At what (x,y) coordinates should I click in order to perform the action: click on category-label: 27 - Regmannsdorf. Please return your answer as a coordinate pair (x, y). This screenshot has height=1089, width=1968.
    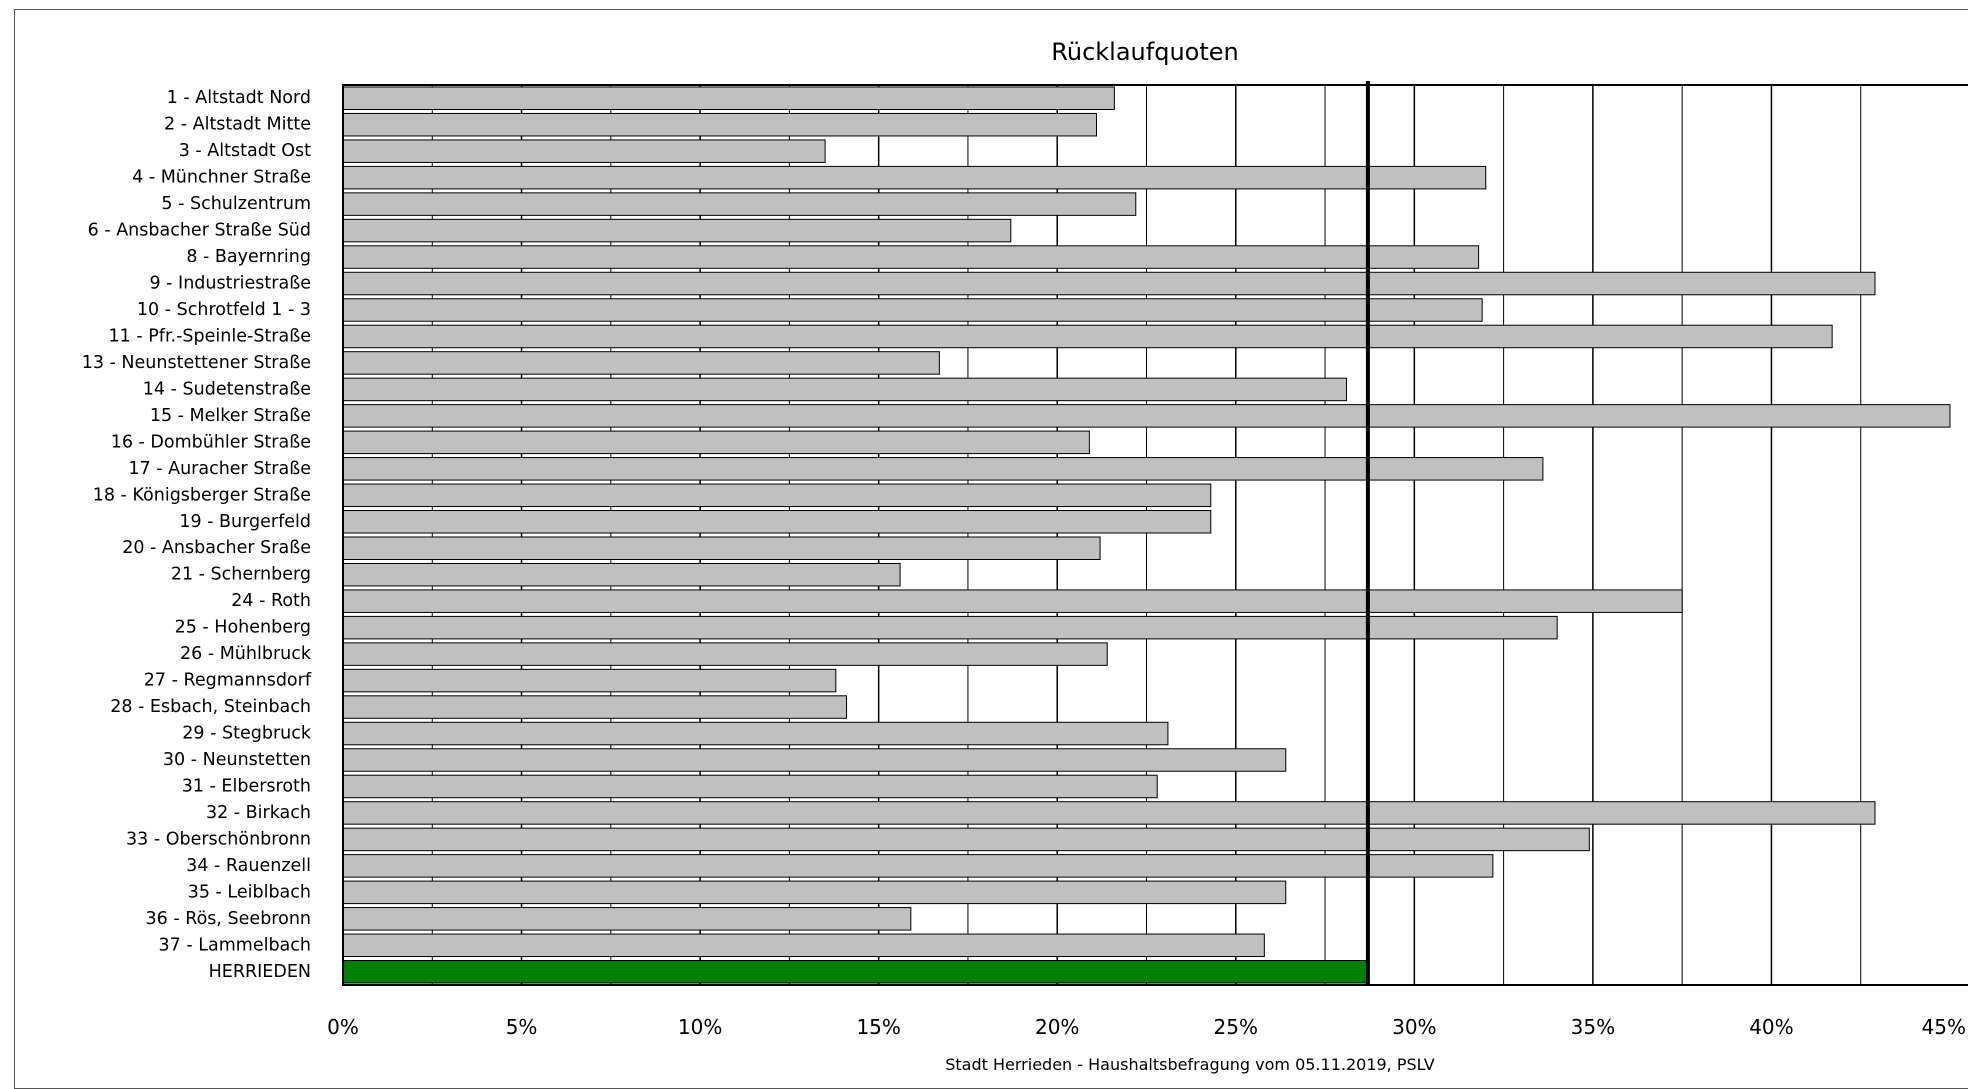
    Looking at the image, I should click on (228, 681).